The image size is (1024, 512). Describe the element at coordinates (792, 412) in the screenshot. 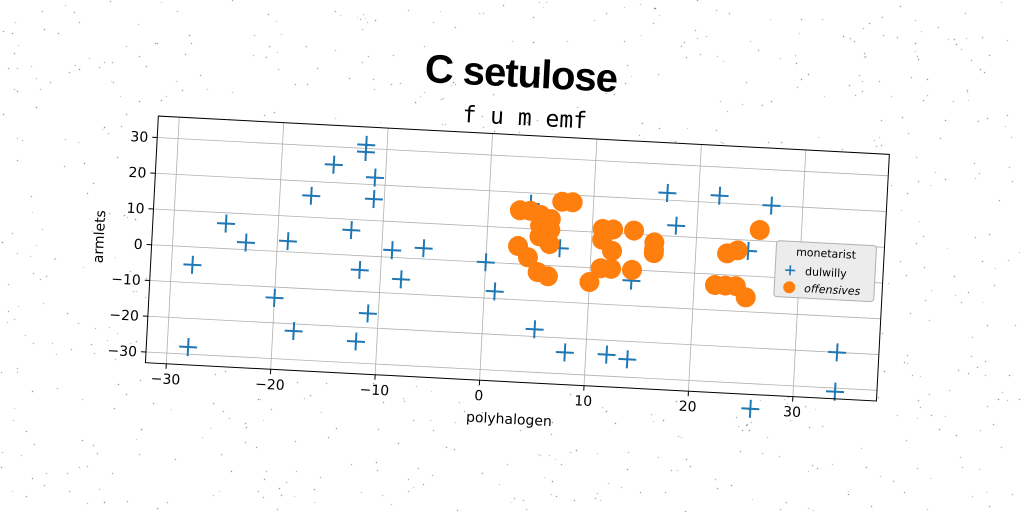

I see `x-tick-label: 30` at that location.